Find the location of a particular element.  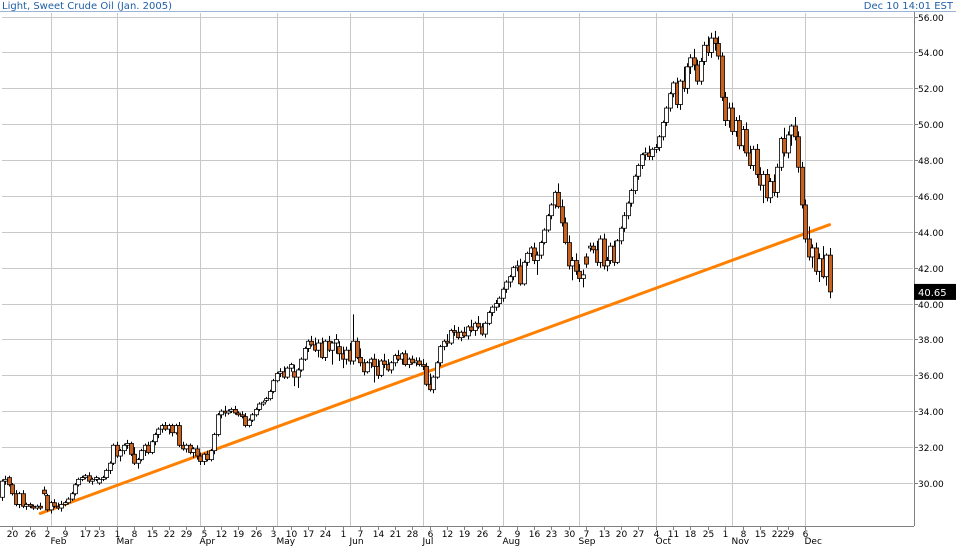

x-tick-label: 14 is located at coordinates (379, 535).